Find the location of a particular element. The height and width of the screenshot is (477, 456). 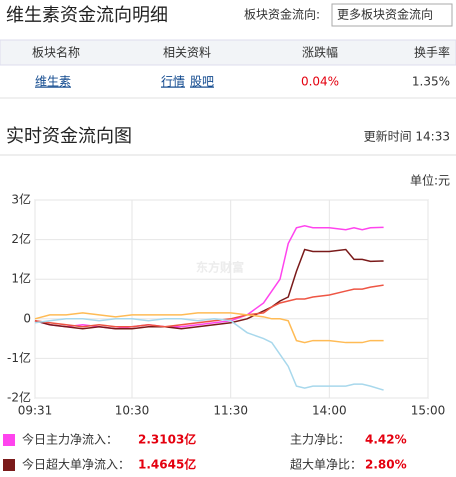

page-title: 维生素资金流向明细 is located at coordinates (87, 15).